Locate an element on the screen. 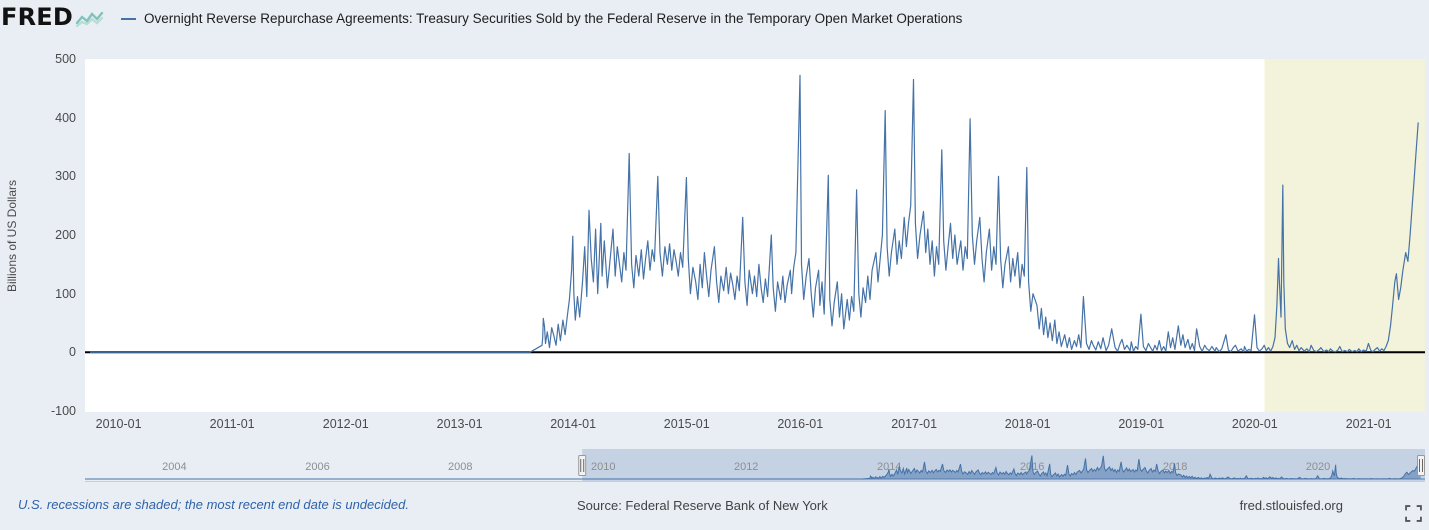  y-tick-label: 400 is located at coordinates (65, 117).